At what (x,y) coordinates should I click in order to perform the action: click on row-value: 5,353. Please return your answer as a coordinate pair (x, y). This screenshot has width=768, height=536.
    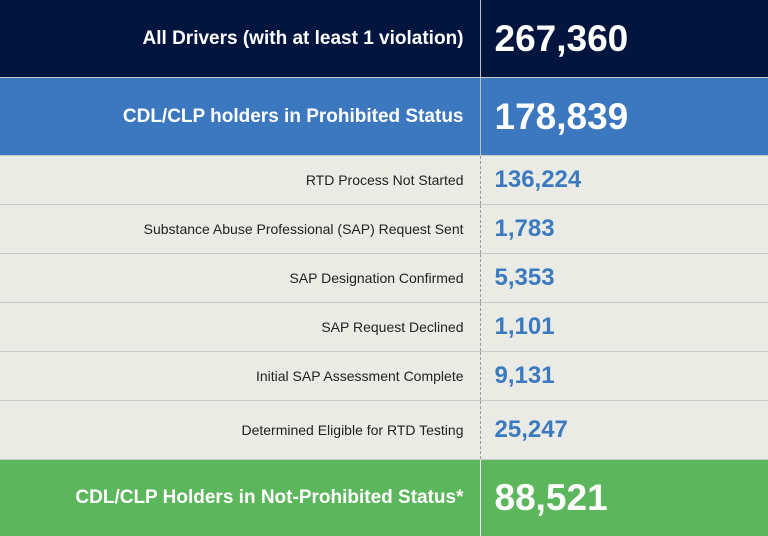
    Looking at the image, I should click on (624, 278).